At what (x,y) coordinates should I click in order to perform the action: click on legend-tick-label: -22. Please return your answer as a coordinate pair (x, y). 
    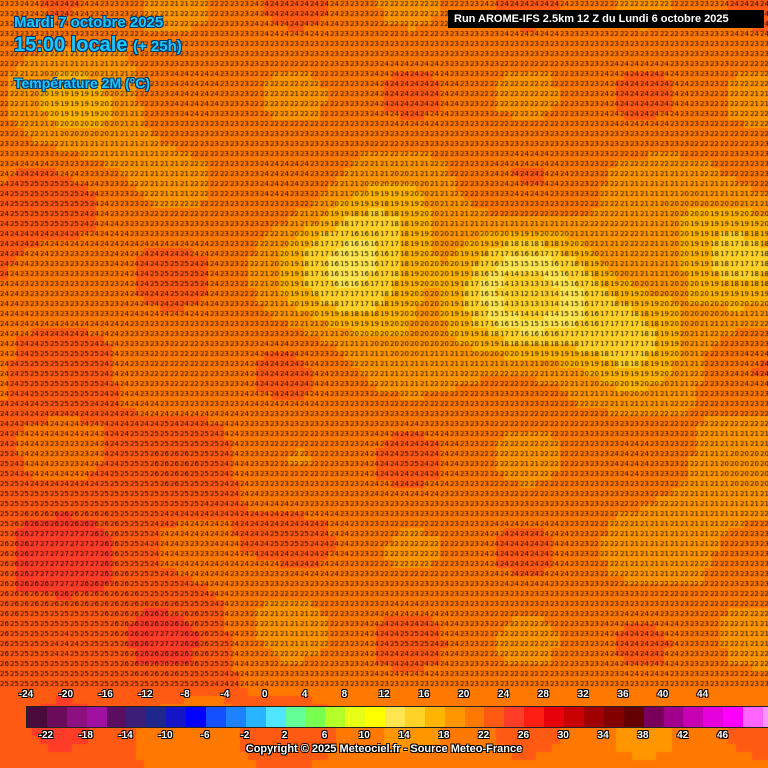
    Looking at the image, I should click on (46, 735).